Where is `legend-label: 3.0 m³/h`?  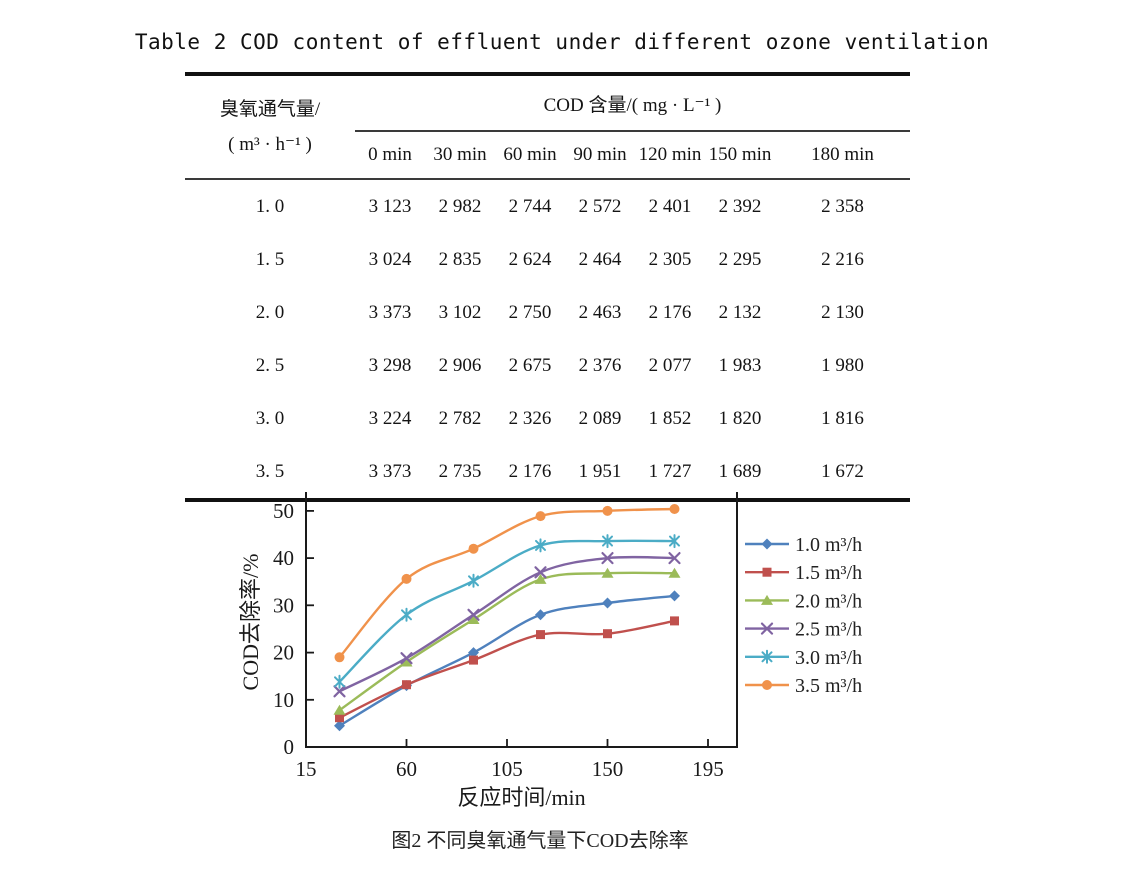
legend-label: 3.0 m³/h is located at coordinates (828, 658).